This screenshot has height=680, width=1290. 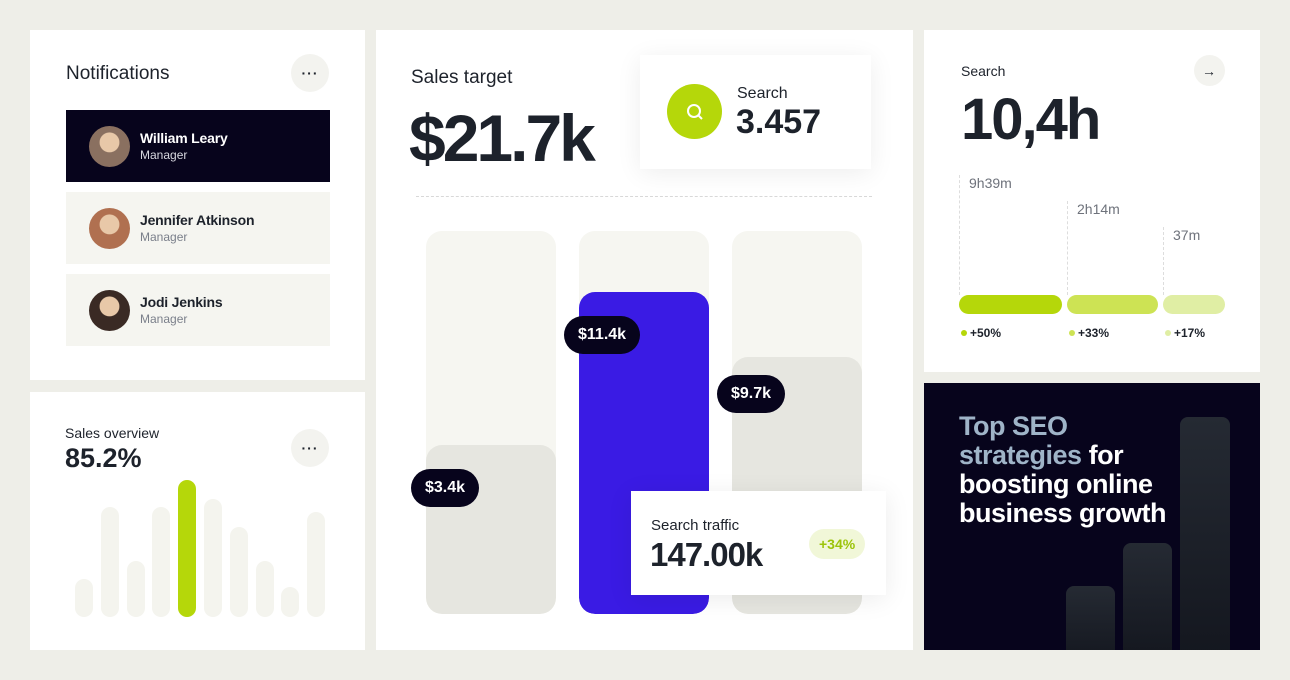 I want to click on column-value-label: $3.4k, so click(x=445, y=488).